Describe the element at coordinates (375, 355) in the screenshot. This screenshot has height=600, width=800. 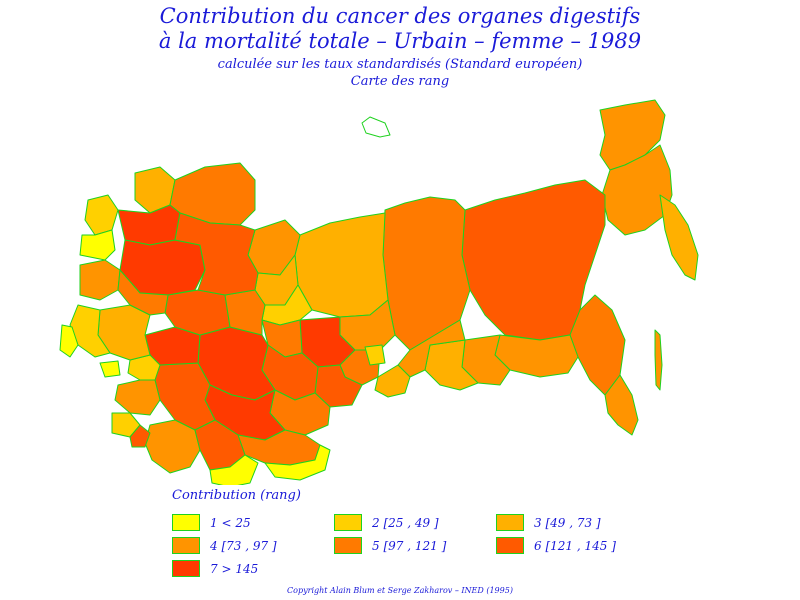
I see `region-khakassia` at that location.